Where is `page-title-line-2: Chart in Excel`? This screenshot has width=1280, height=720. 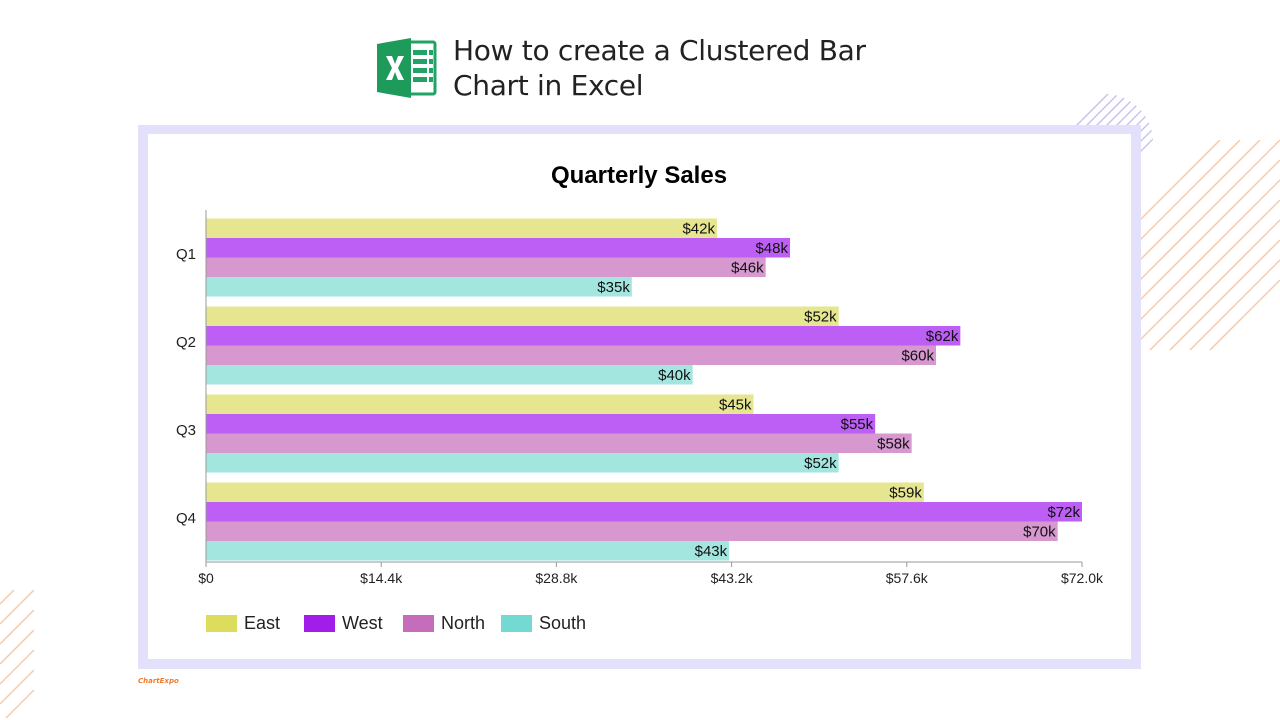
page-title-line-2: Chart in Excel is located at coordinates (548, 85).